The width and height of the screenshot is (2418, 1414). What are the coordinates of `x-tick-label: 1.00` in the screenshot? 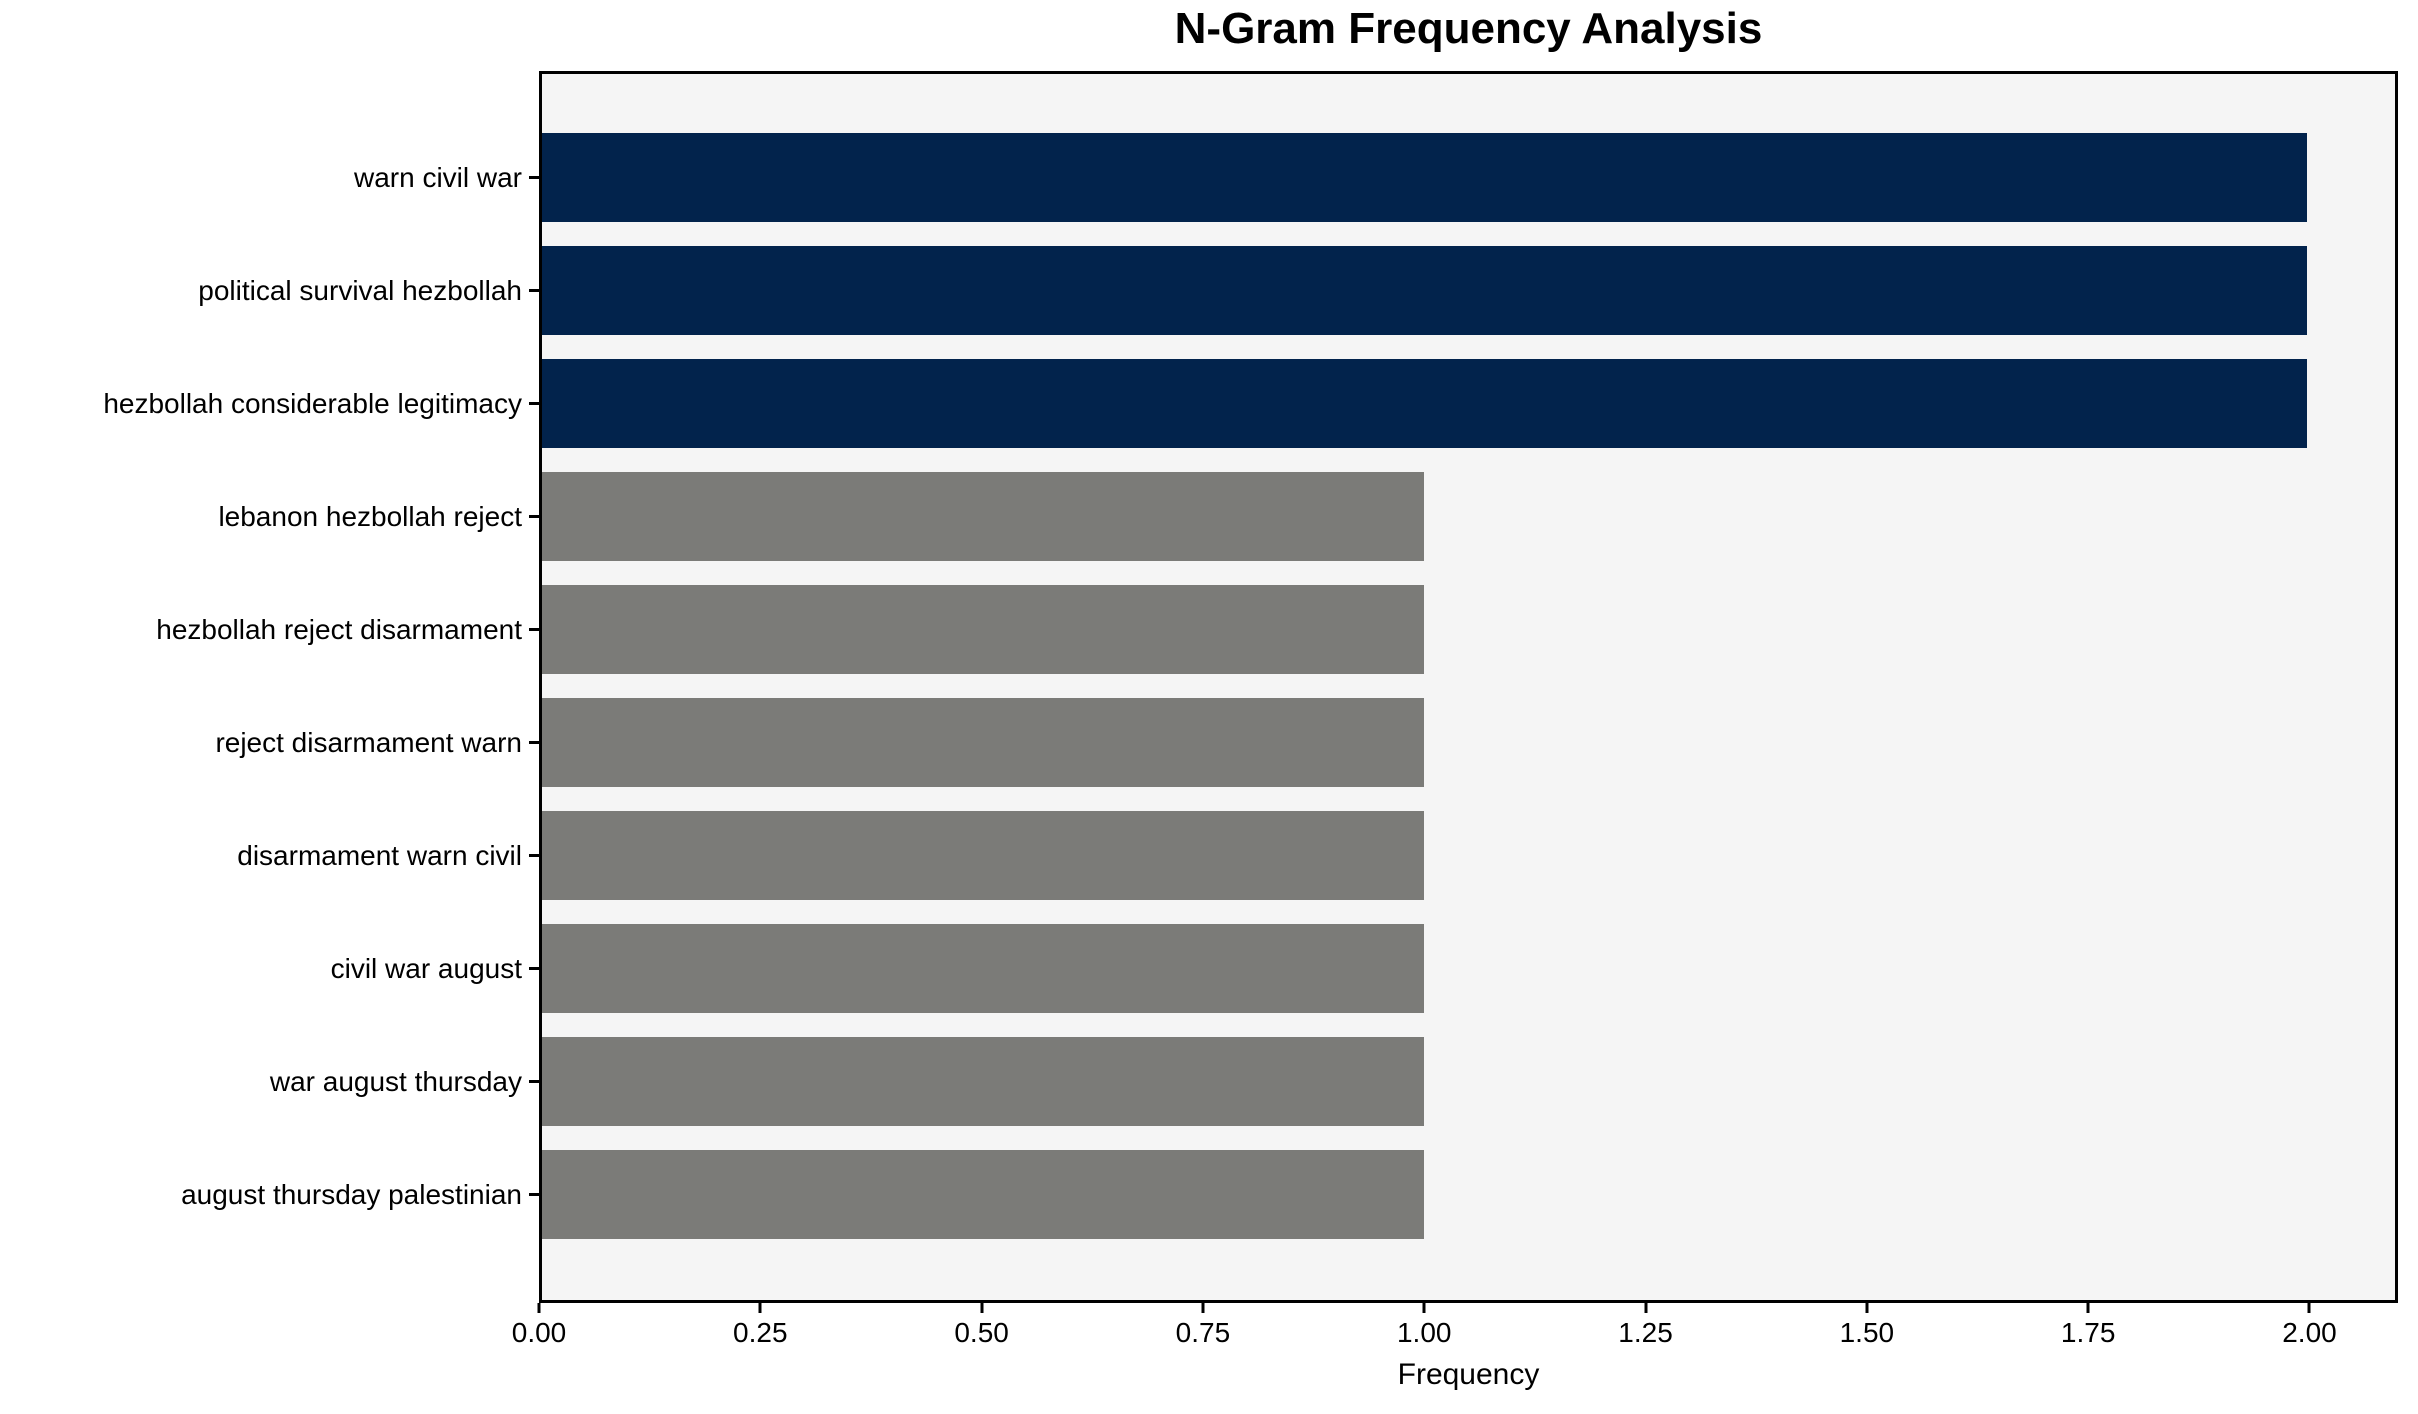 It's located at (1424, 1332).